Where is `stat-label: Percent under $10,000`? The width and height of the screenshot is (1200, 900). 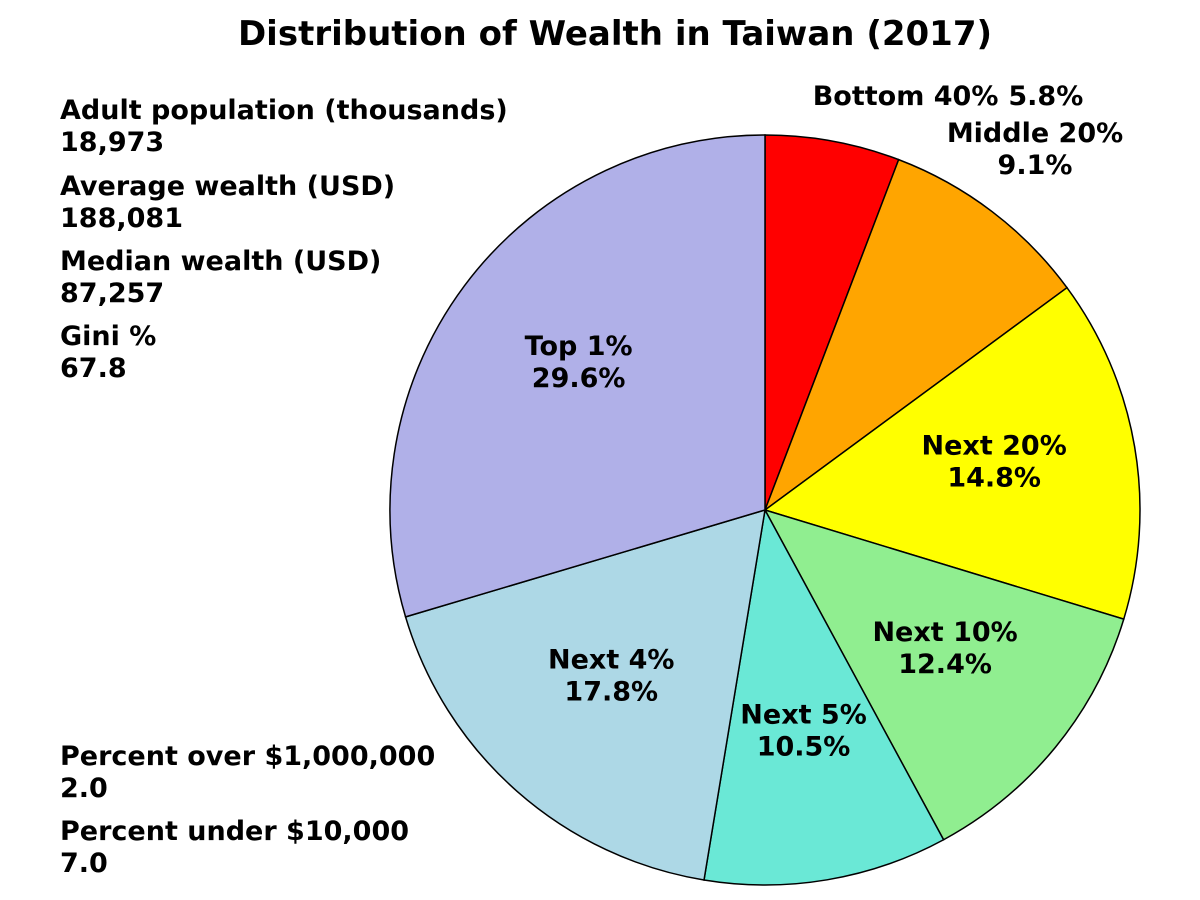 stat-label: Percent under $10,000 is located at coordinates (234, 831).